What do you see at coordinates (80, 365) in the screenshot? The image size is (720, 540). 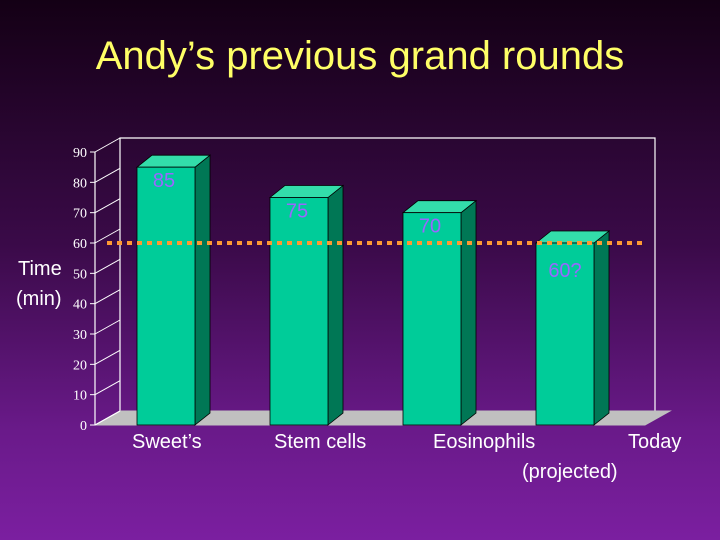 I see `y-tick-label: 20` at bounding box center [80, 365].